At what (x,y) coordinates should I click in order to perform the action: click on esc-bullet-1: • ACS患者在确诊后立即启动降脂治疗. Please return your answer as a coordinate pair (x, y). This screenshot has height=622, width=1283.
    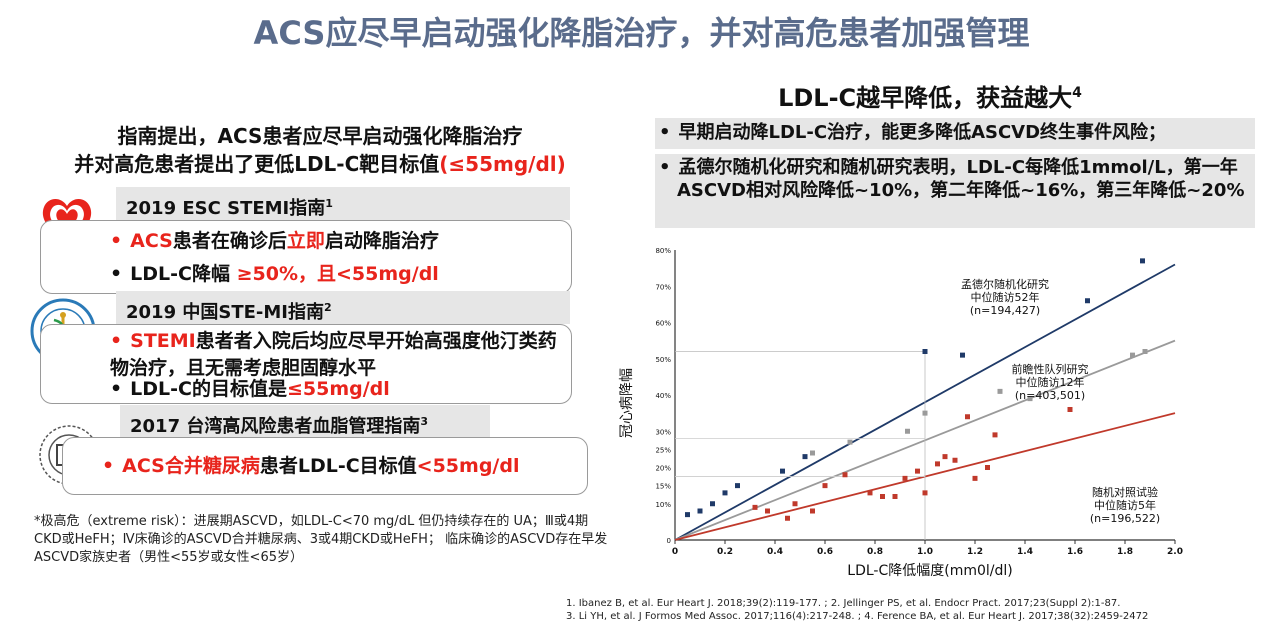
    Looking at the image, I should click on (274, 241).